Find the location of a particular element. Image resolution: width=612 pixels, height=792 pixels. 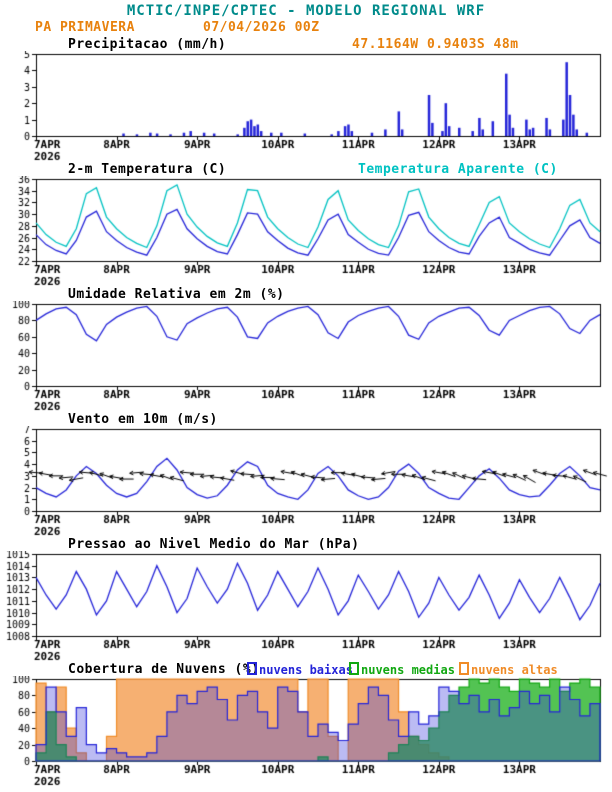

precip-chart-canvas is located at coordinates (306, 106).